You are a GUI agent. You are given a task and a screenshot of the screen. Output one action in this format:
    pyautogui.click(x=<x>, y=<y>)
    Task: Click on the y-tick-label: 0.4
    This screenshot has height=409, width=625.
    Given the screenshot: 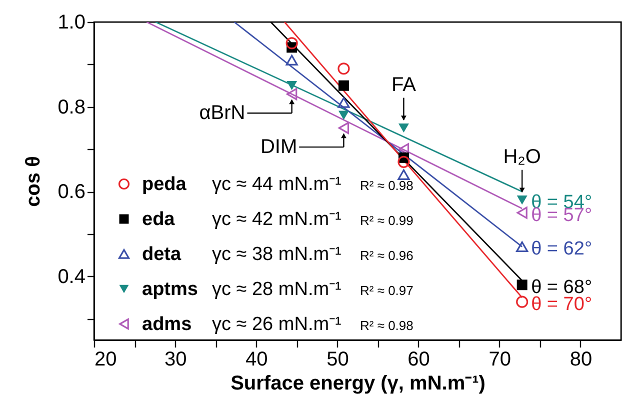 What is the action you would take?
    pyautogui.click(x=72, y=277)
    